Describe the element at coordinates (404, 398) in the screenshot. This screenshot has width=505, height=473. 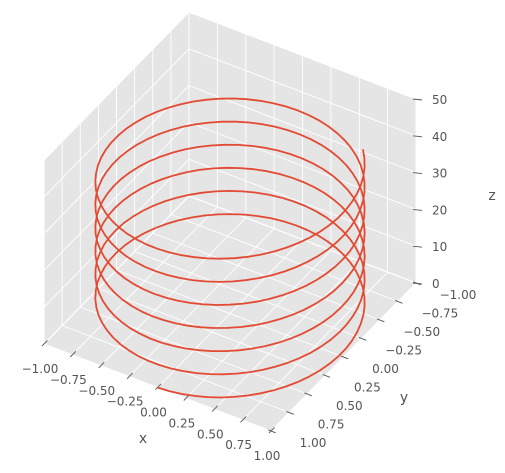
I see `y-axis-label: y` at that location.